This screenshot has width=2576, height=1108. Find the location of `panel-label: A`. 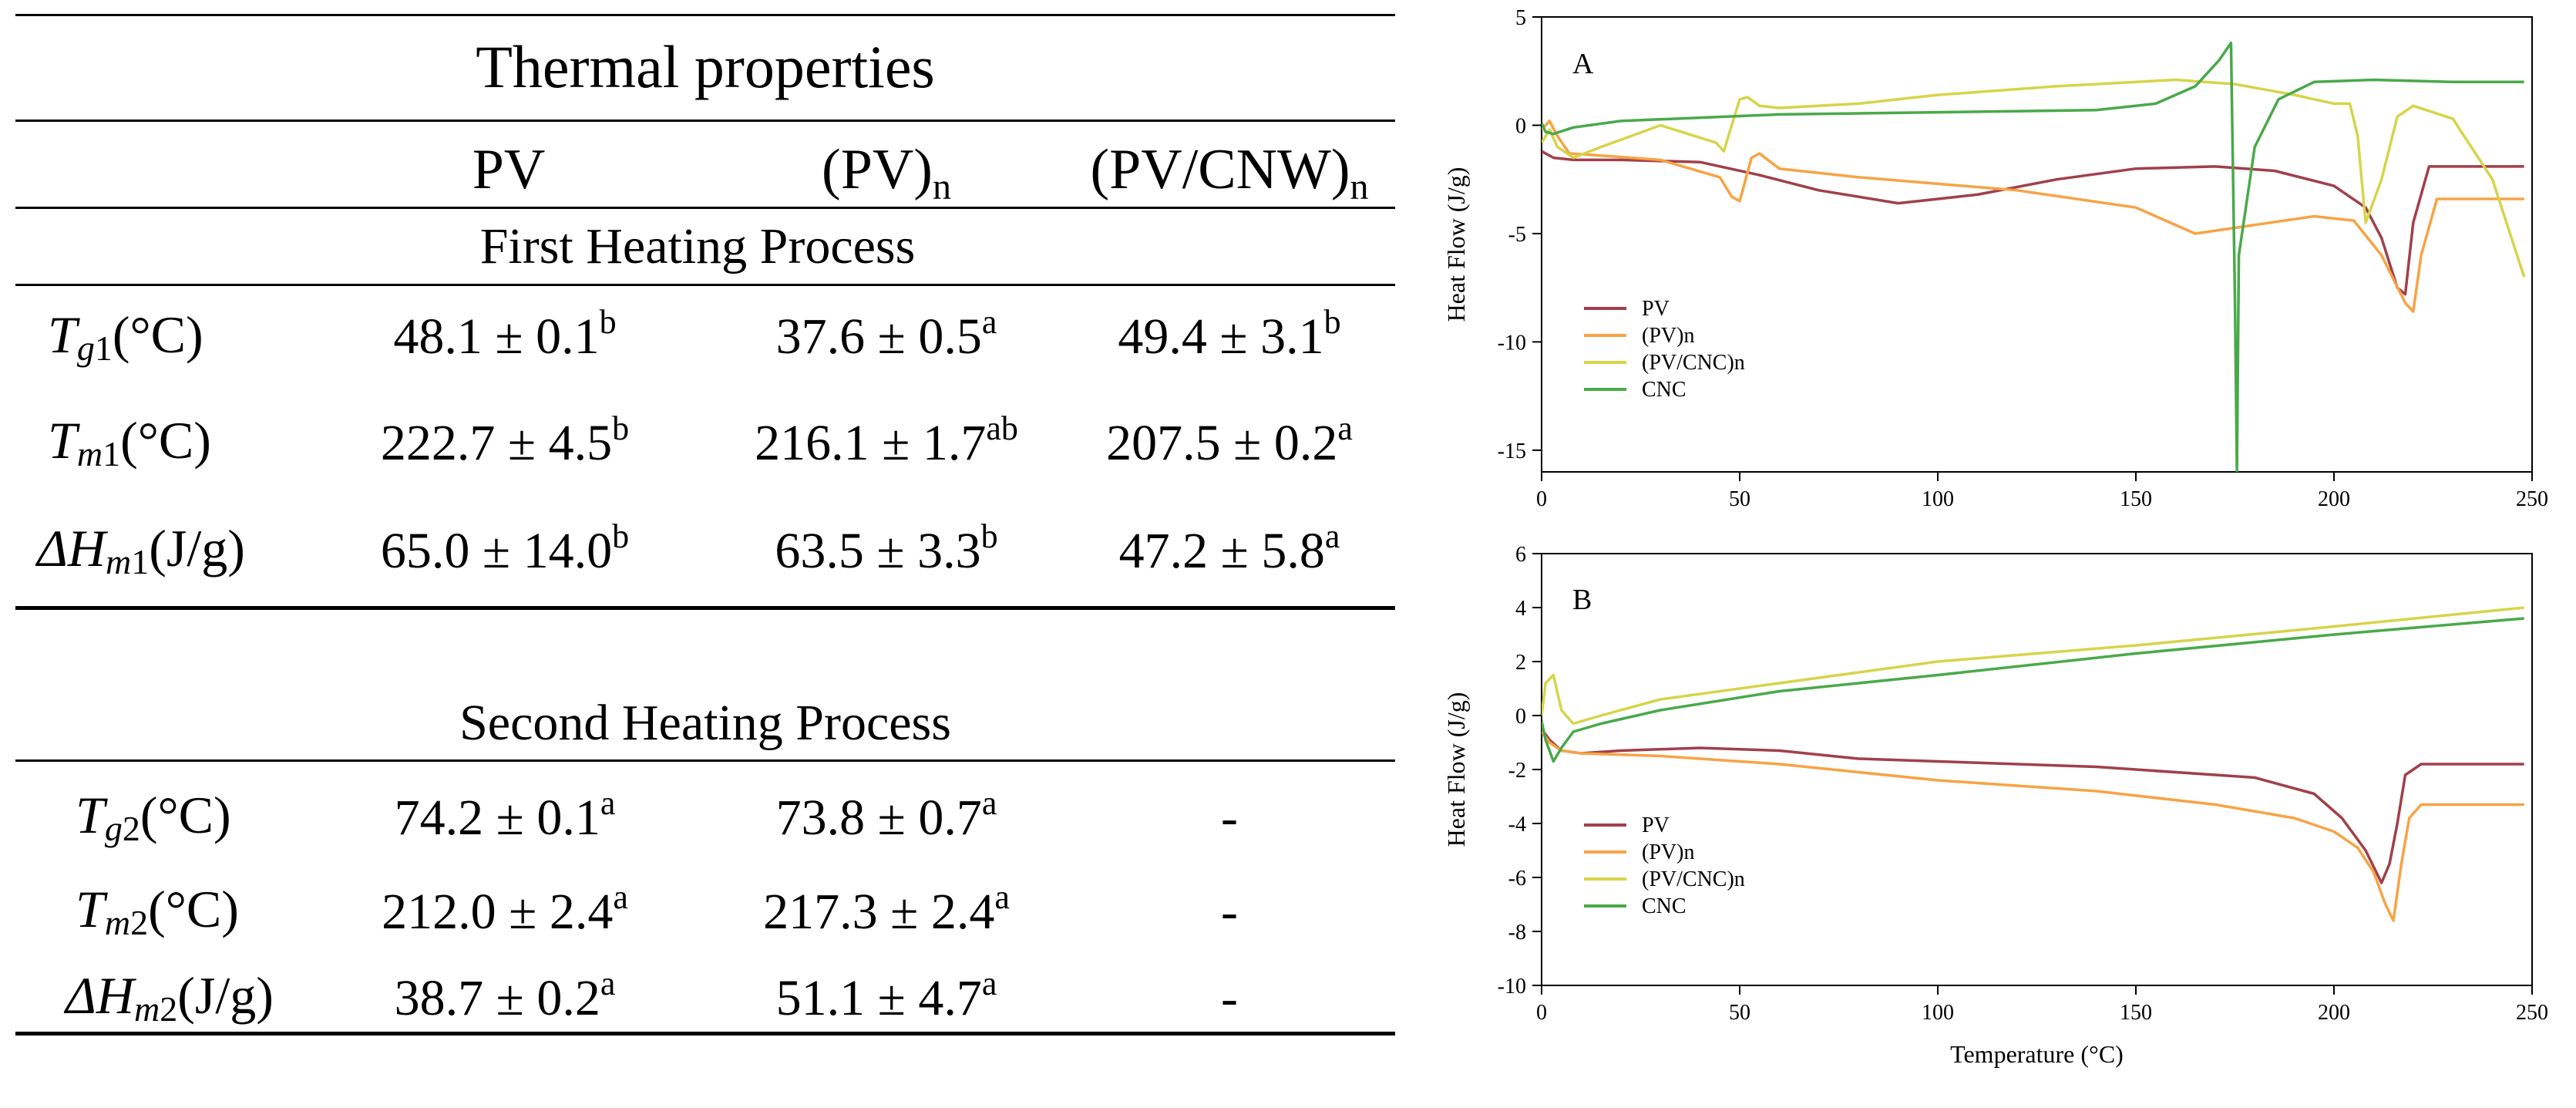

panel-label: A is located at coordinates (1583, 64).